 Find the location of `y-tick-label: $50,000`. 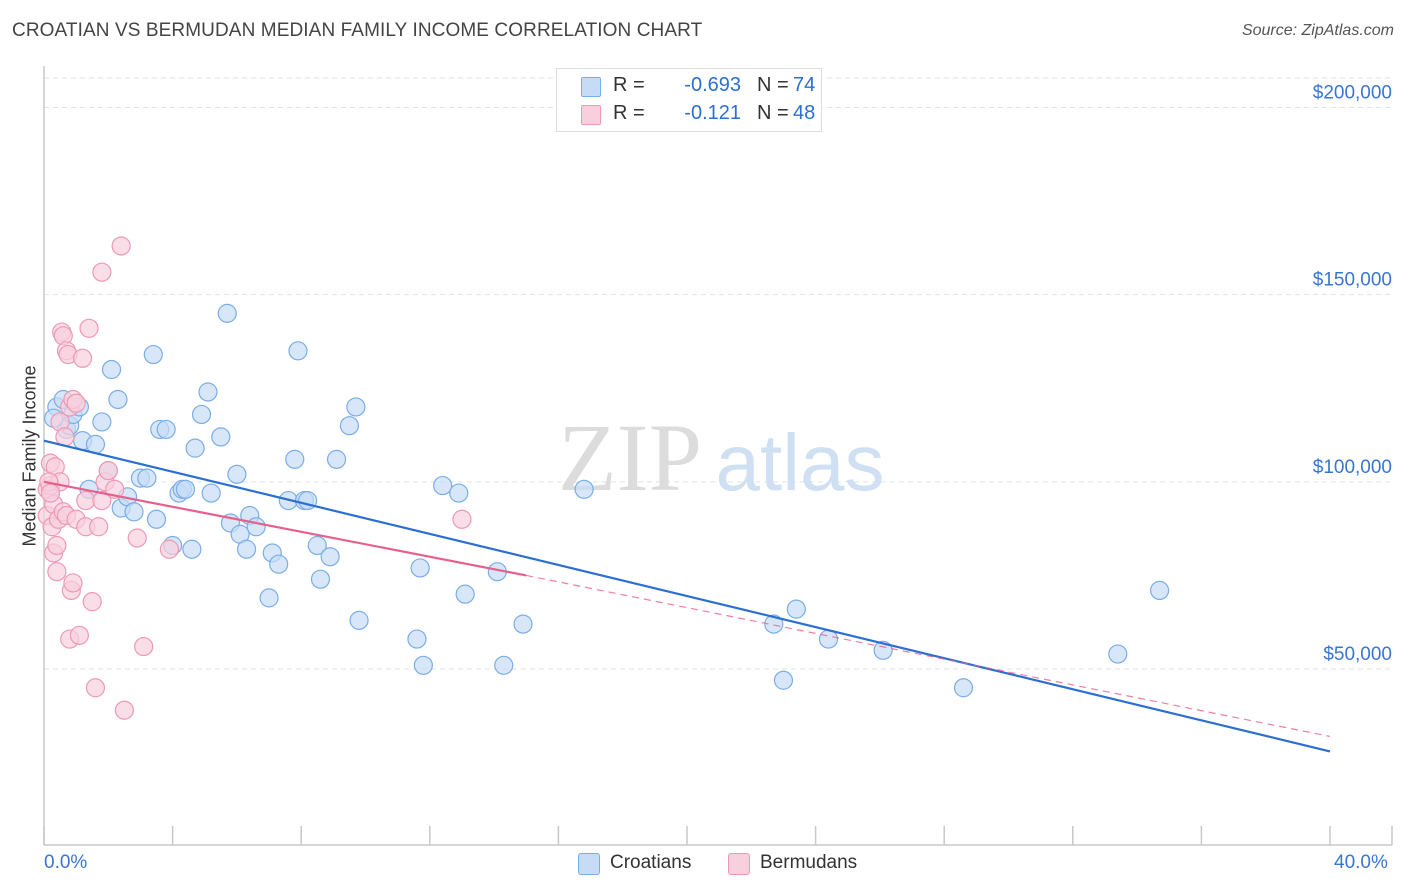

y-tick-label: $50,000 is located at coordinates (1357, 654).